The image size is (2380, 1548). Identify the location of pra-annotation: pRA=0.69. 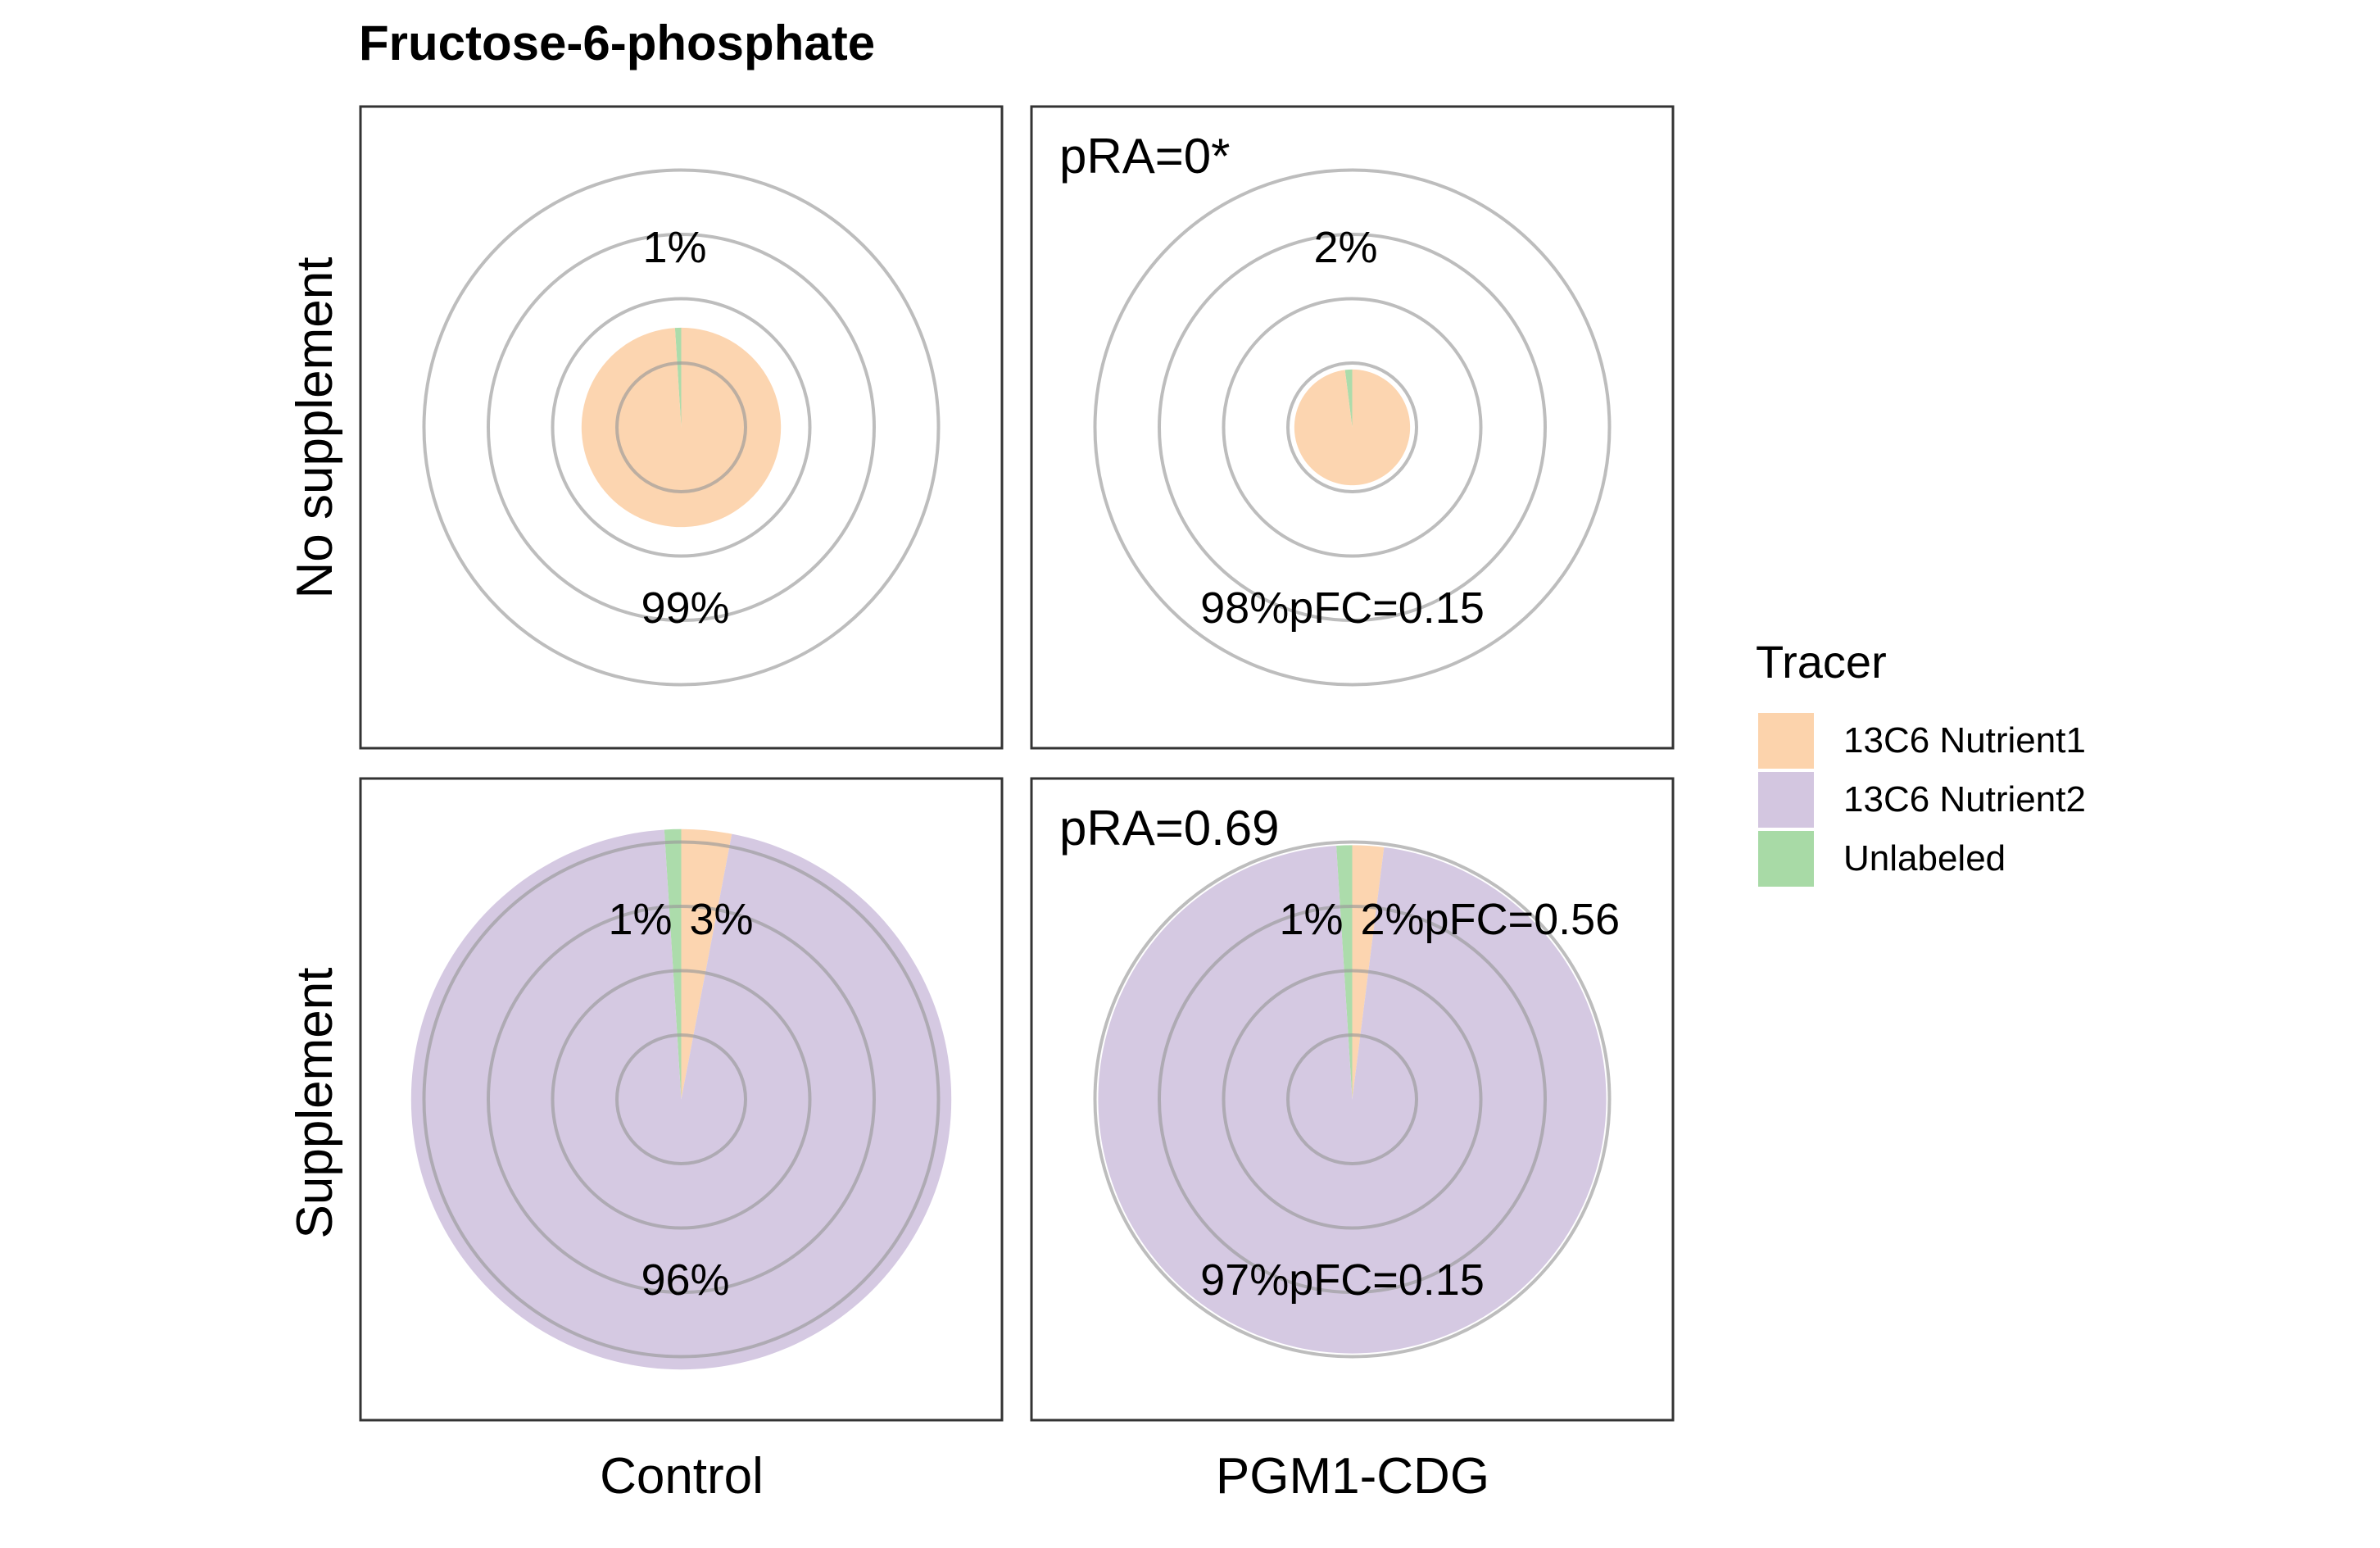
(1169, 828).